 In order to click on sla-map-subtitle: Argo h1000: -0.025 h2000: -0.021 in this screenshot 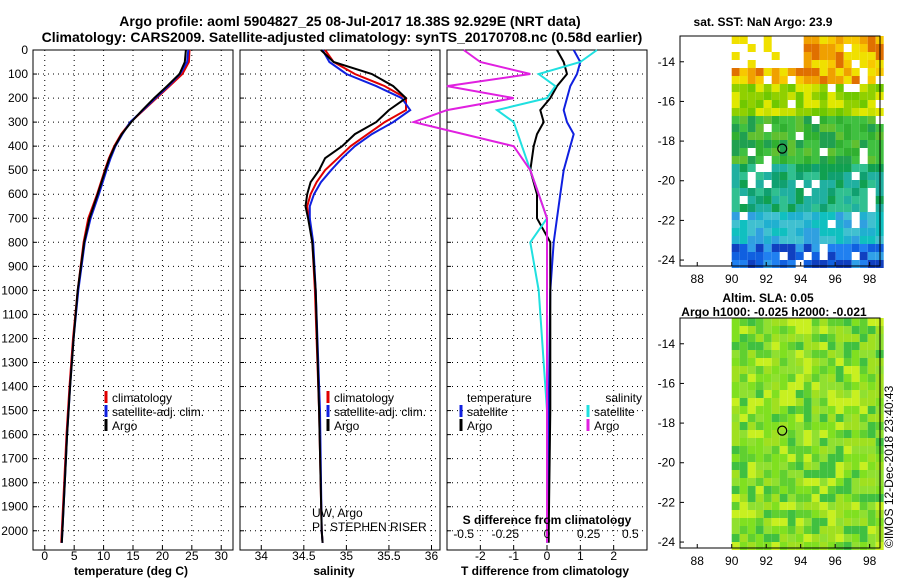, I will do `click(774, 312)`.